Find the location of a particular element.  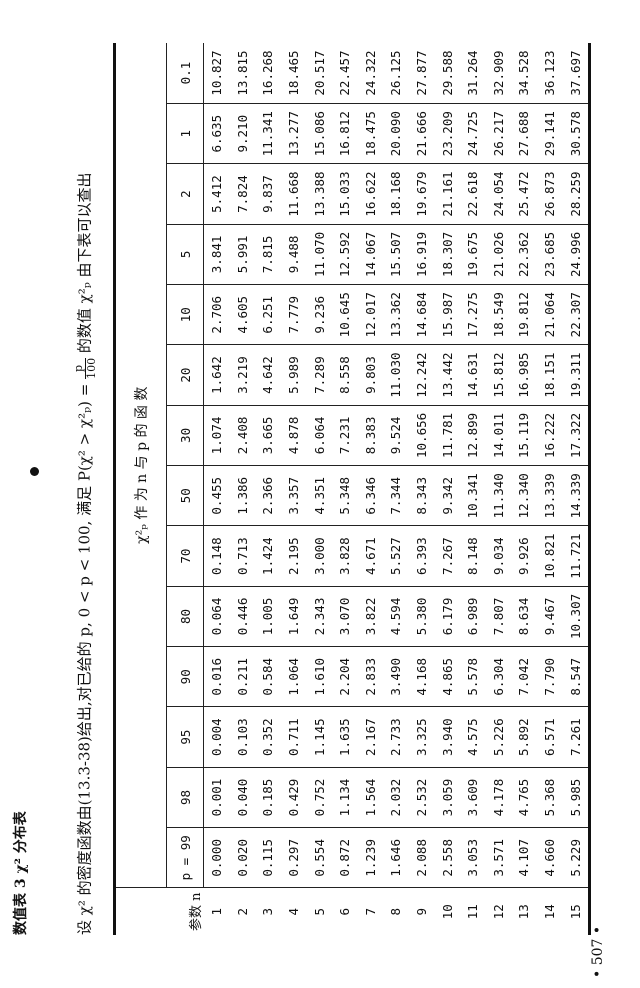

chi-square-value: 1.649 is located at coordinates (293, 616).